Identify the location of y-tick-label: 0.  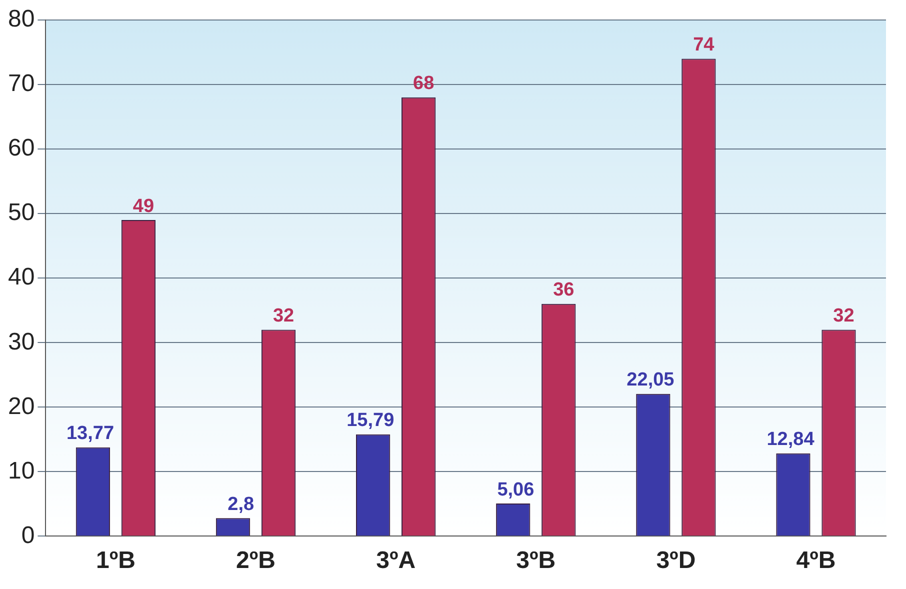
(28, 535).